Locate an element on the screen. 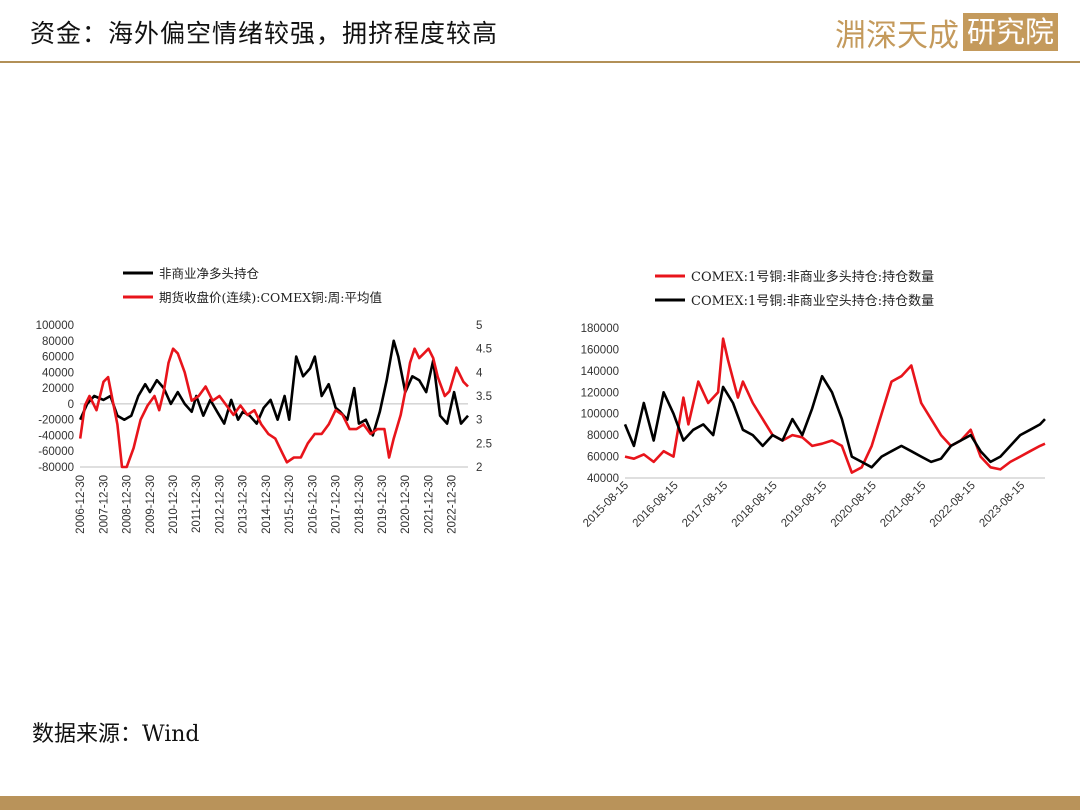  c2-ytick-left: 80000 is located at coordinates (603, 436).